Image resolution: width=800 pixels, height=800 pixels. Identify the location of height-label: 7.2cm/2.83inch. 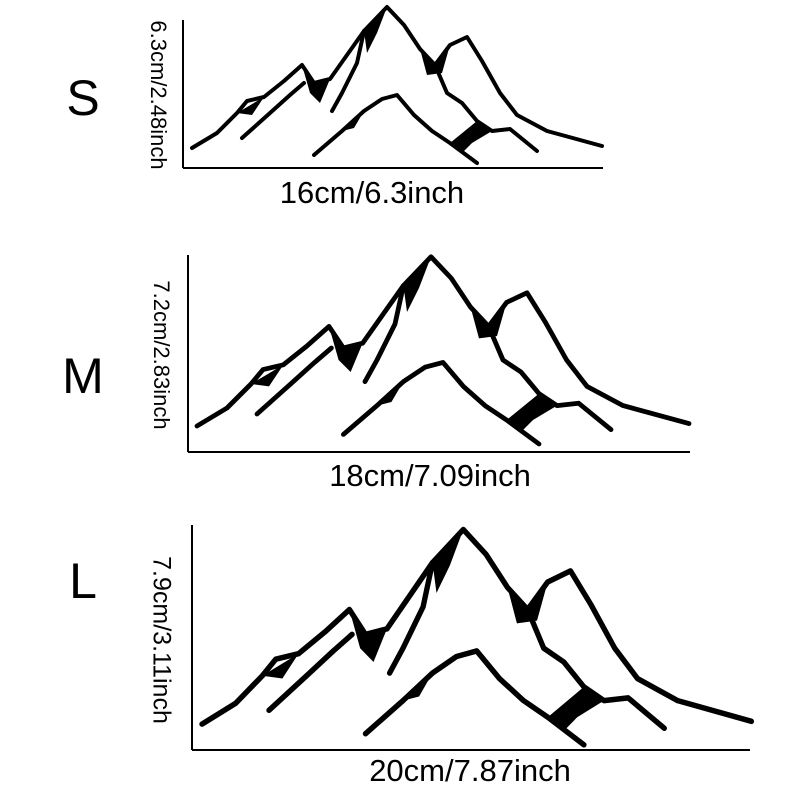
(161, 354).